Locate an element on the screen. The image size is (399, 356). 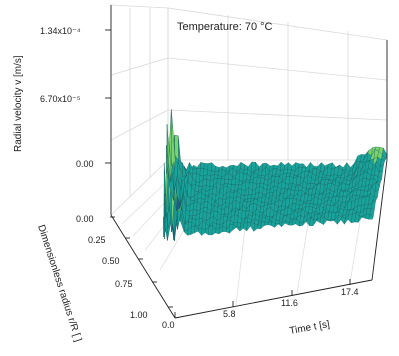
z-tick-label: 6.70x10⁻⁵ is located at coordinates (60, 99).